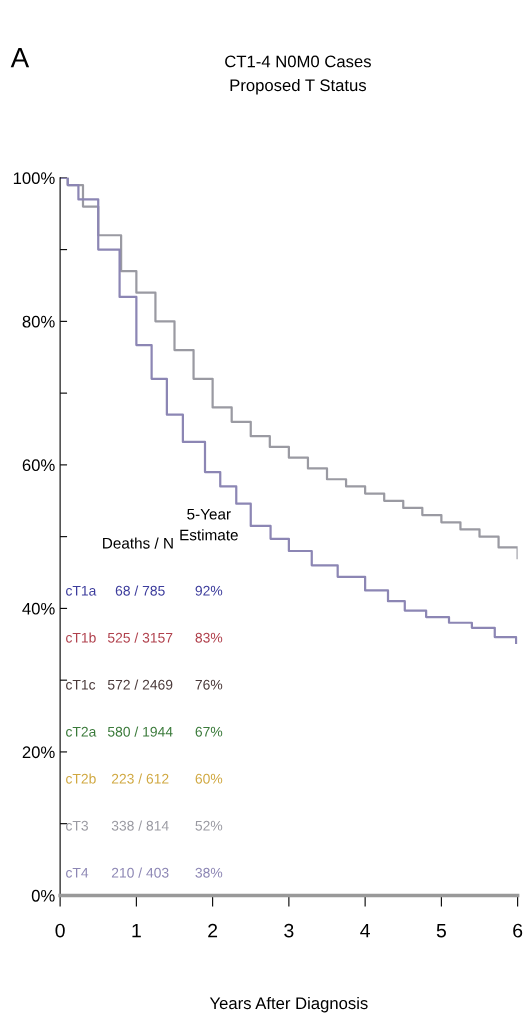 The height and width of the screenshot is (1034, 532). Describe the element at coordinates (209, 825) in the screenshot. I see `annotation: 52%` at that location.